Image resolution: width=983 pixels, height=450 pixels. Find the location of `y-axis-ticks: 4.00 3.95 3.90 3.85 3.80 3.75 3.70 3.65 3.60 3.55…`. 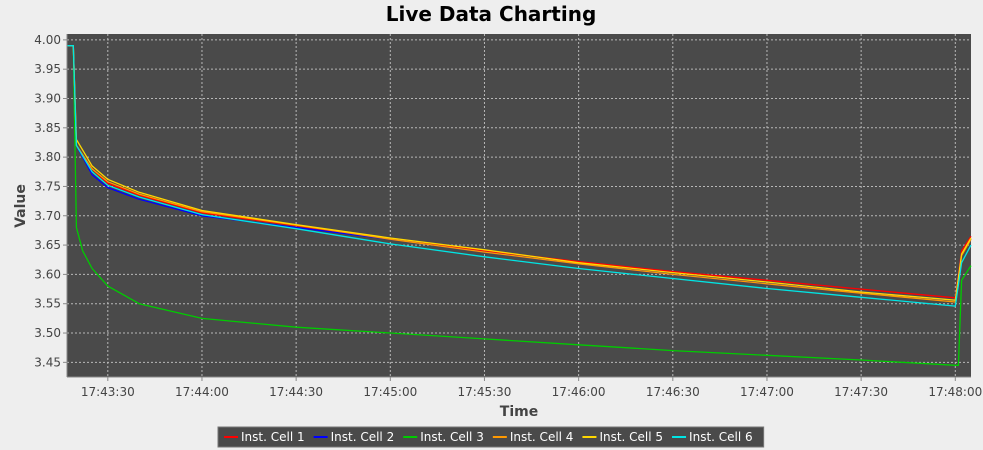

y-axis-ticks: 4.00 3.95 3.90 3.85 3.80 3.75 3.70 3.65 3.60 3.55… is located at coordinates (50, 201).